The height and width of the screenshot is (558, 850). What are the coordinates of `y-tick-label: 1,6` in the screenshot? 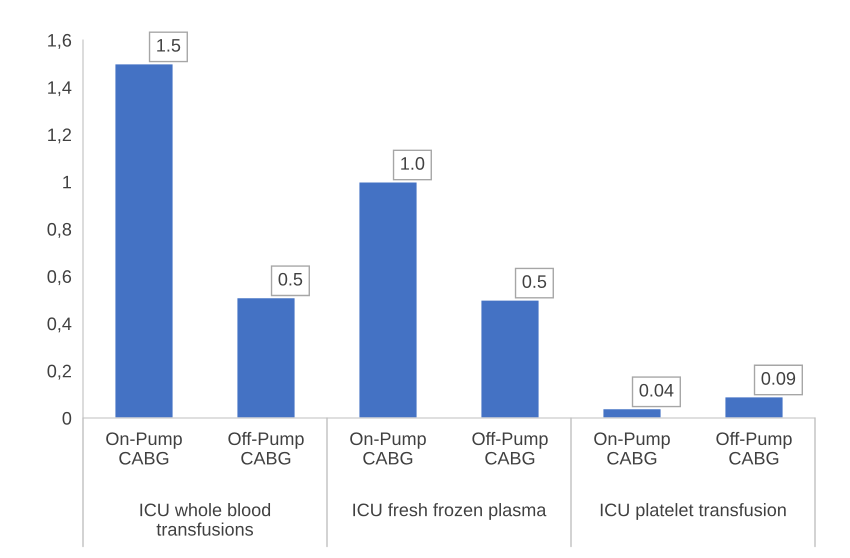 It's located at (60, 41).